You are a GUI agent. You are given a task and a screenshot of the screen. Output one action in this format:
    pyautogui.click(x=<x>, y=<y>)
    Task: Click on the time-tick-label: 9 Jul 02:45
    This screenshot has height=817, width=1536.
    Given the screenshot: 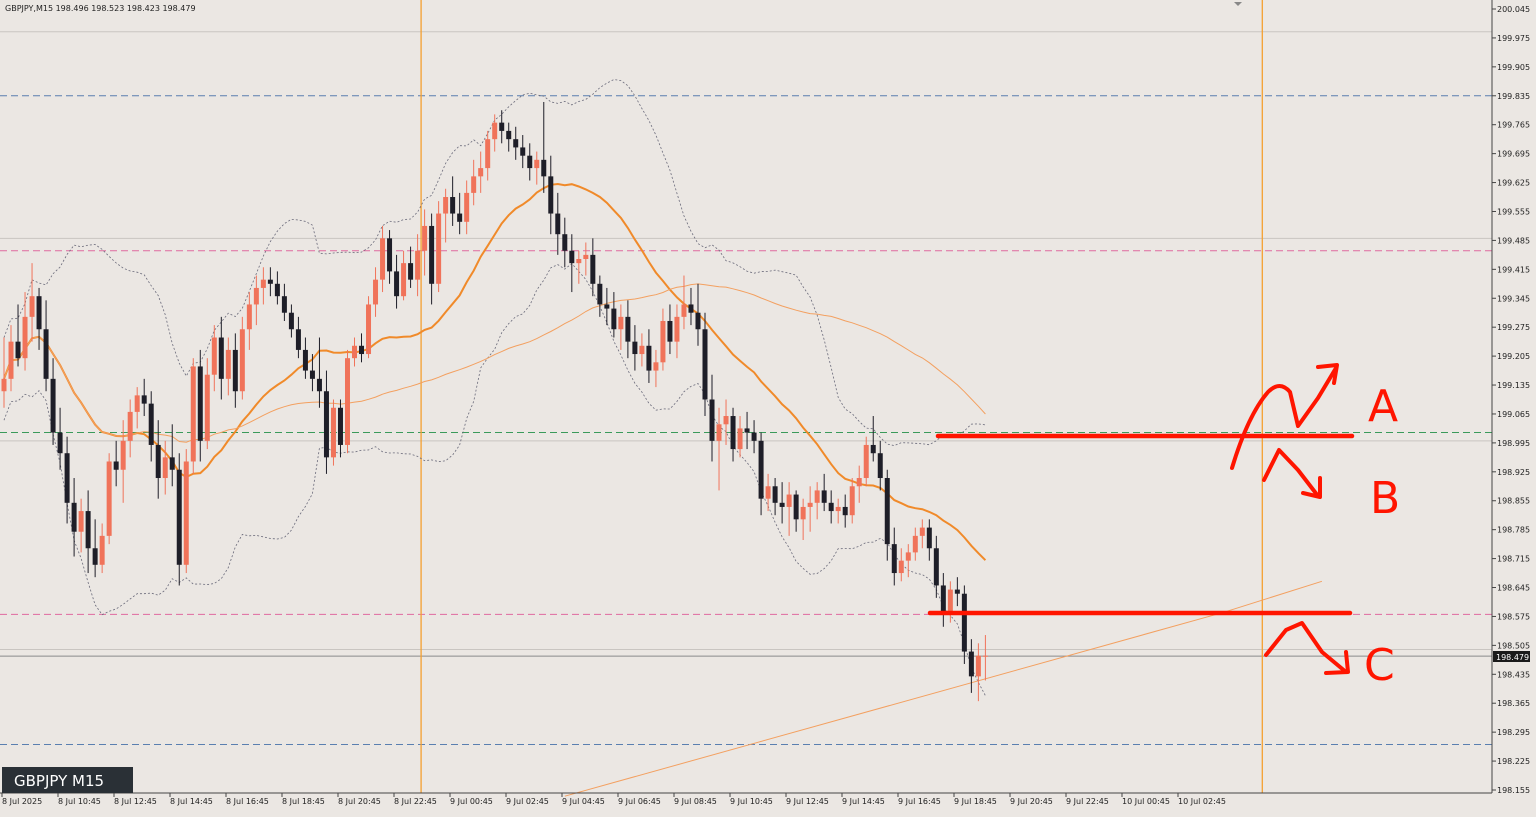 What is the action you would take?
    pyautogui.click(x=527, y=801)
    